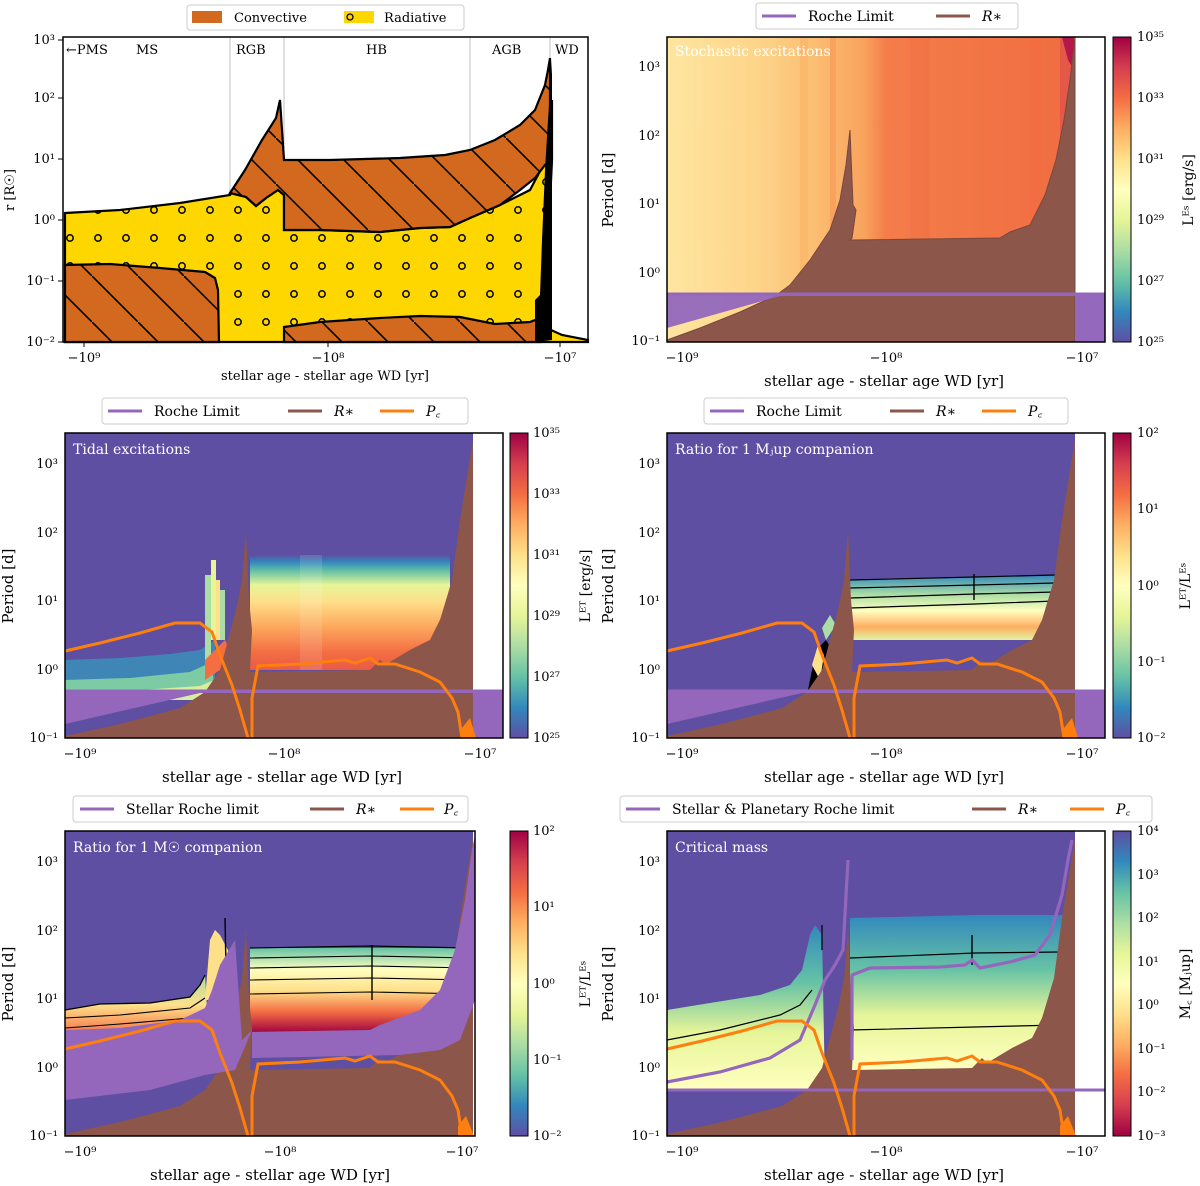 This screenshot has height=1186, width=1200. I want to click on panel-a-frame, so click(325, 189).